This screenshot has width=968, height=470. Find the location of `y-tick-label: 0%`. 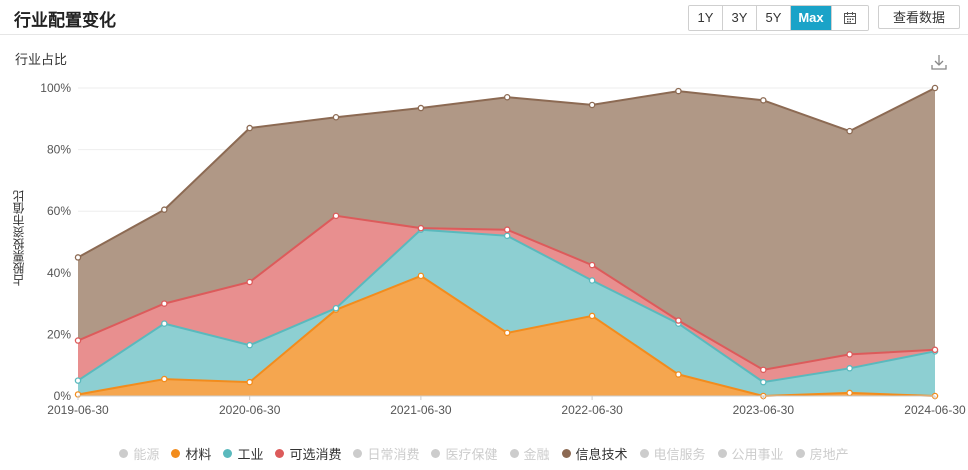

y-tick-label: 0% is located at coordinates (63, 396).